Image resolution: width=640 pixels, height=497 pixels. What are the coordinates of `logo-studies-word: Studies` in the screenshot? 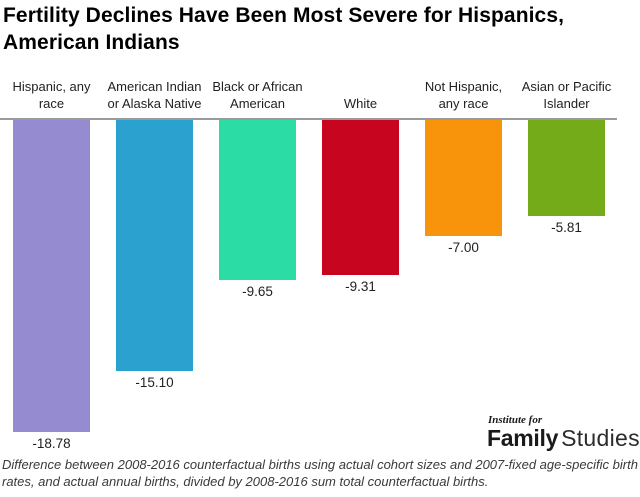 It's located at (600, 438).